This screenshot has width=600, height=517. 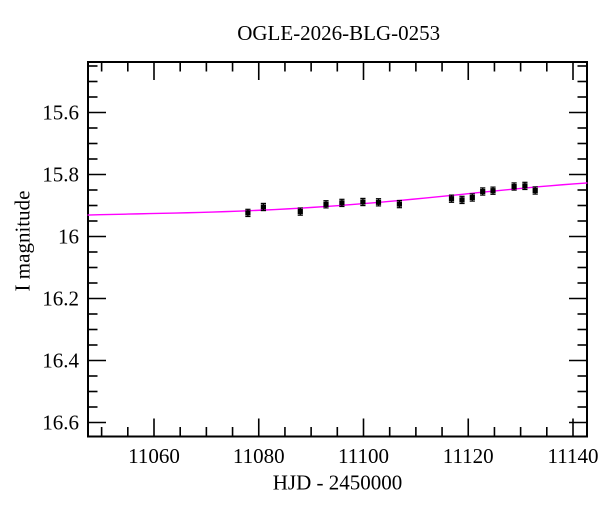 I want to click on svg-text: 11100, so click(x=363, y=456).